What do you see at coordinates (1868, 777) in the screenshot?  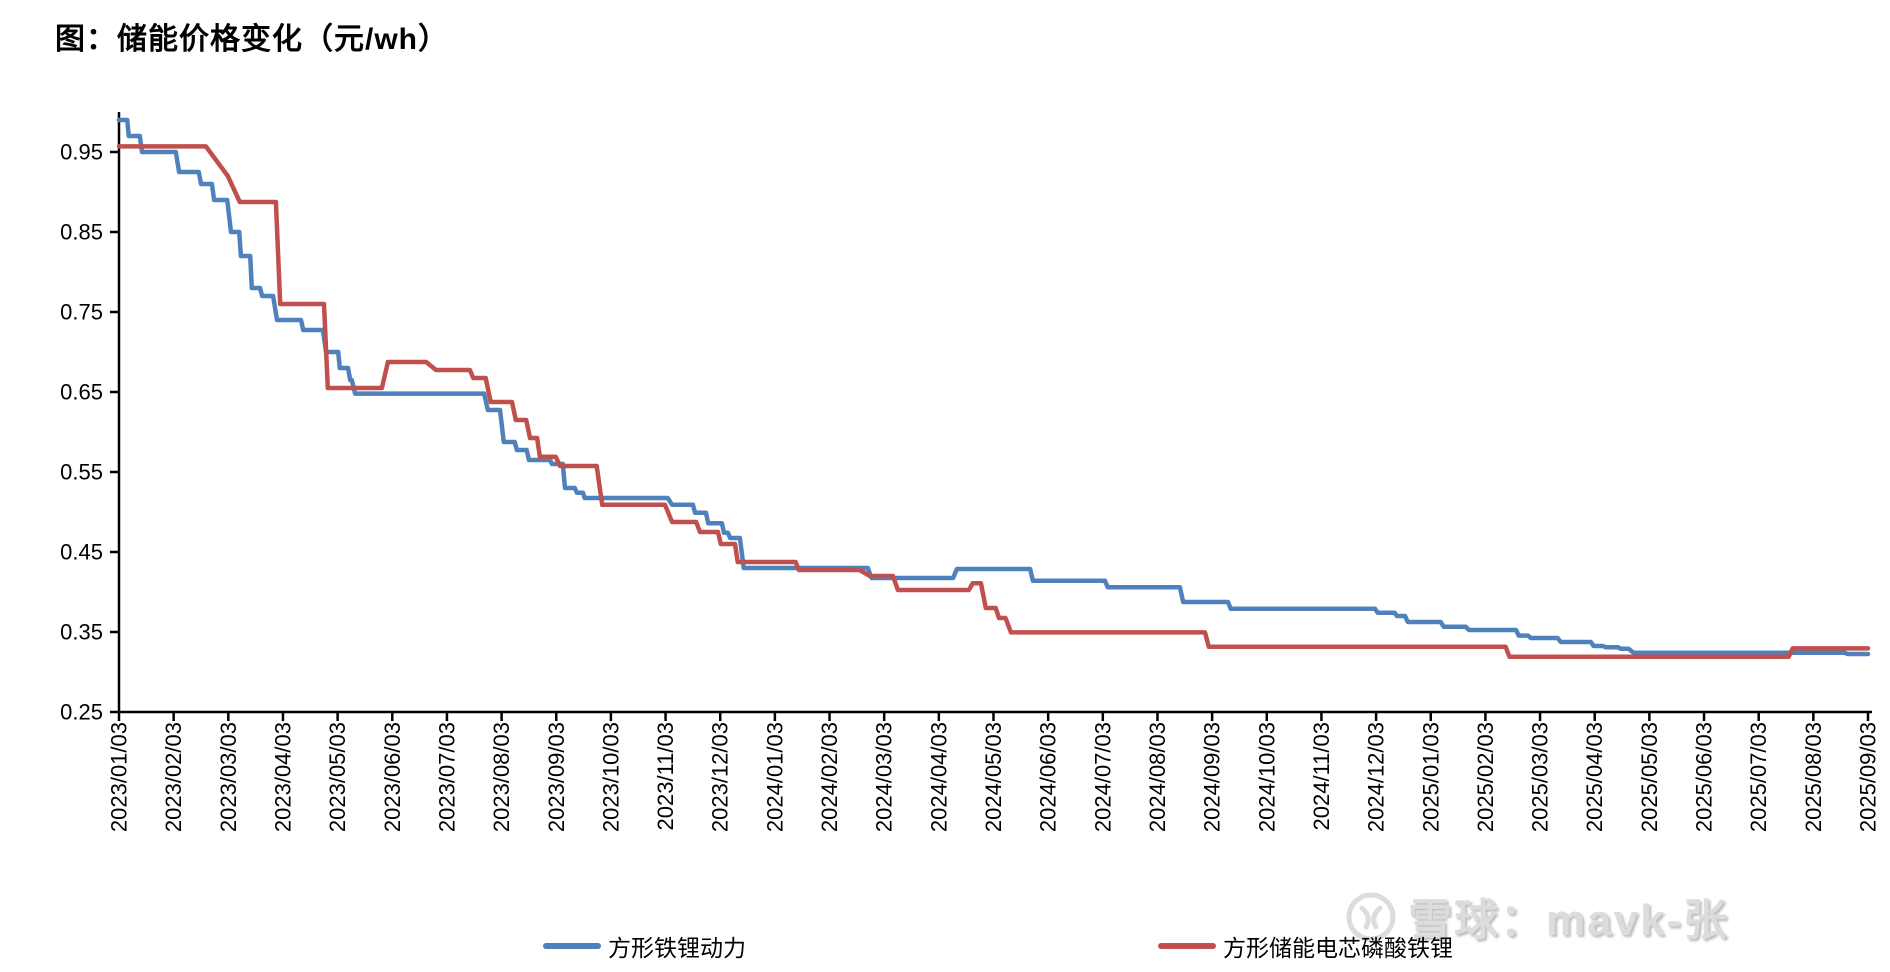 I see `x-axis-tick-label: 2025/09/03` at bounding box center [1868, 777].